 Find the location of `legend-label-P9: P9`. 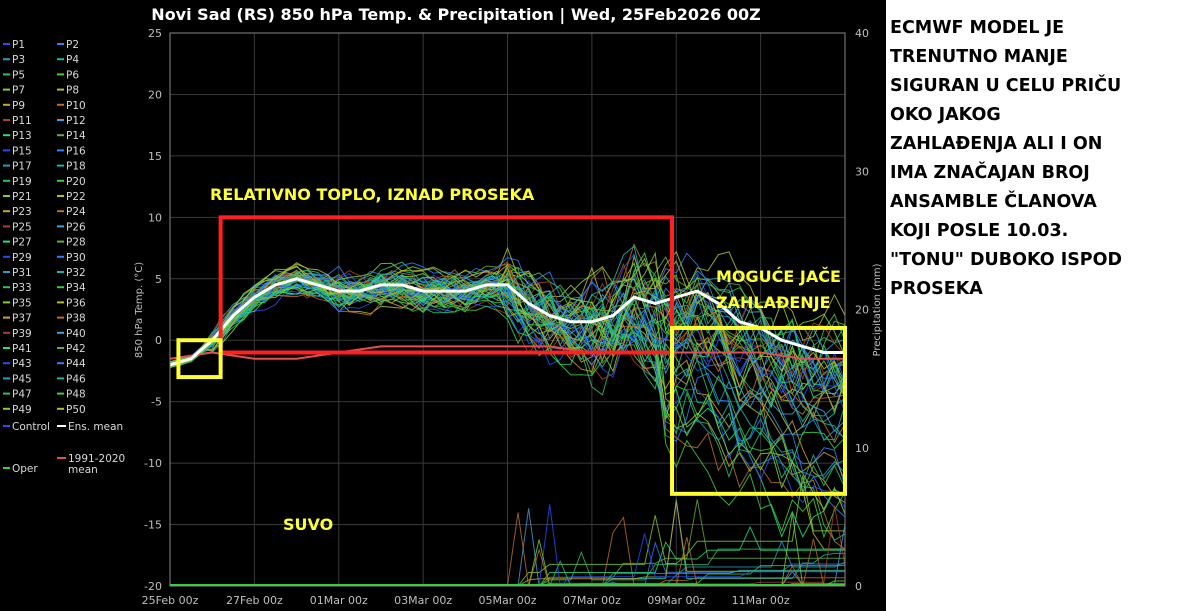

legend-label-P9: P9 is located at coordinates (18, 106).